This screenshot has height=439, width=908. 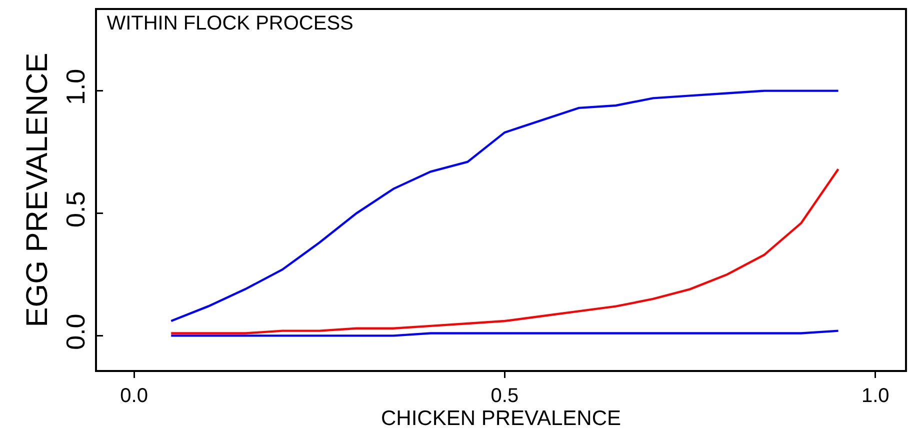 What do you see at coordinates (230, 23) in the screenshot?
I see `chart-title: WITHIN FLOCK PROCESS` at bounding box center [230, 23].